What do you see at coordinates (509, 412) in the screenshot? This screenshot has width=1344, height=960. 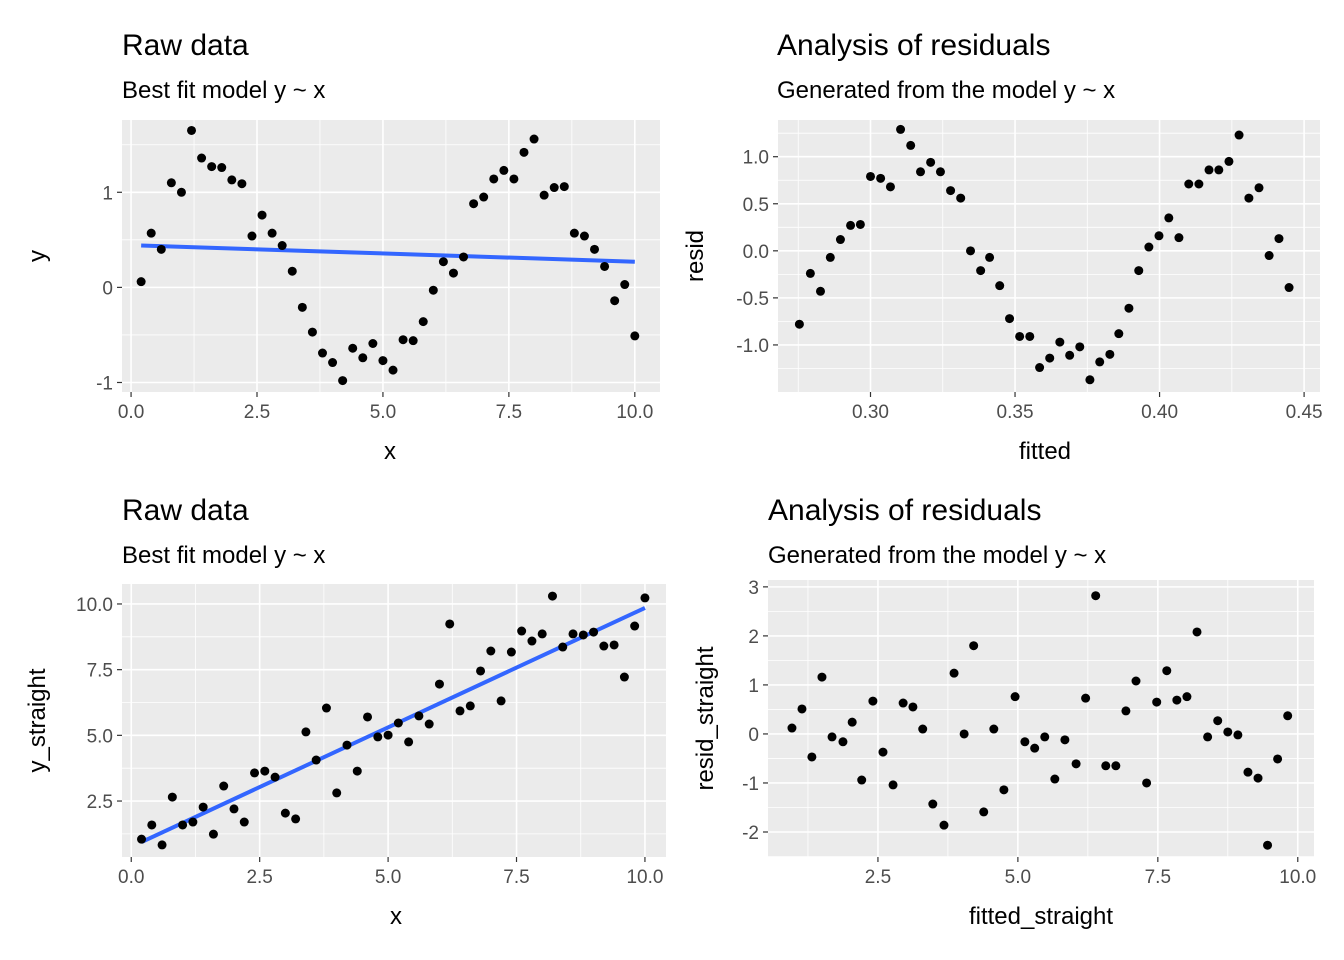 I see `x-tick-label: 7.5` at bounding box center [509, 412].